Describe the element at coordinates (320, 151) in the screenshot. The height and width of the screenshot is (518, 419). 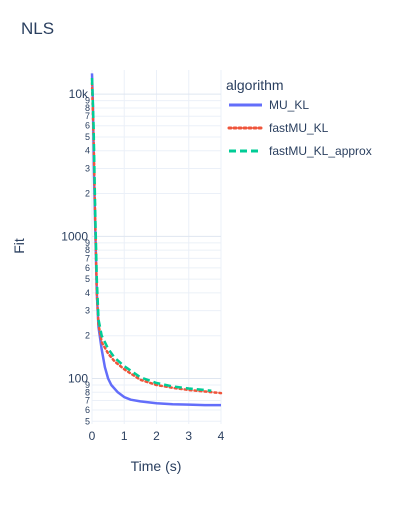
I see `legend-item-label: fastMU_KL_approx` at that location.